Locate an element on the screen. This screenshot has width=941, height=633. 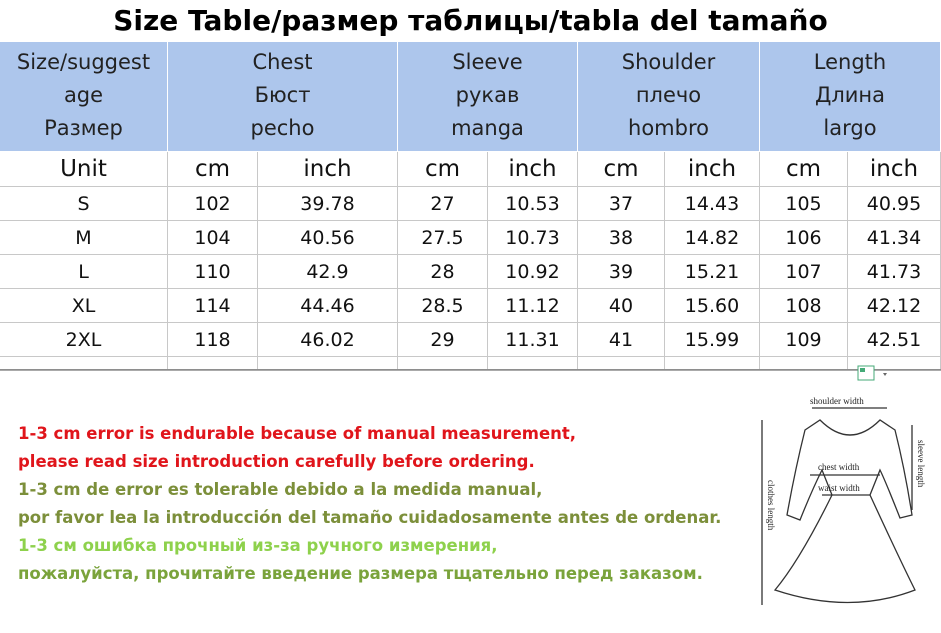
table-cell: 110 is located at coordinates (213, 272).